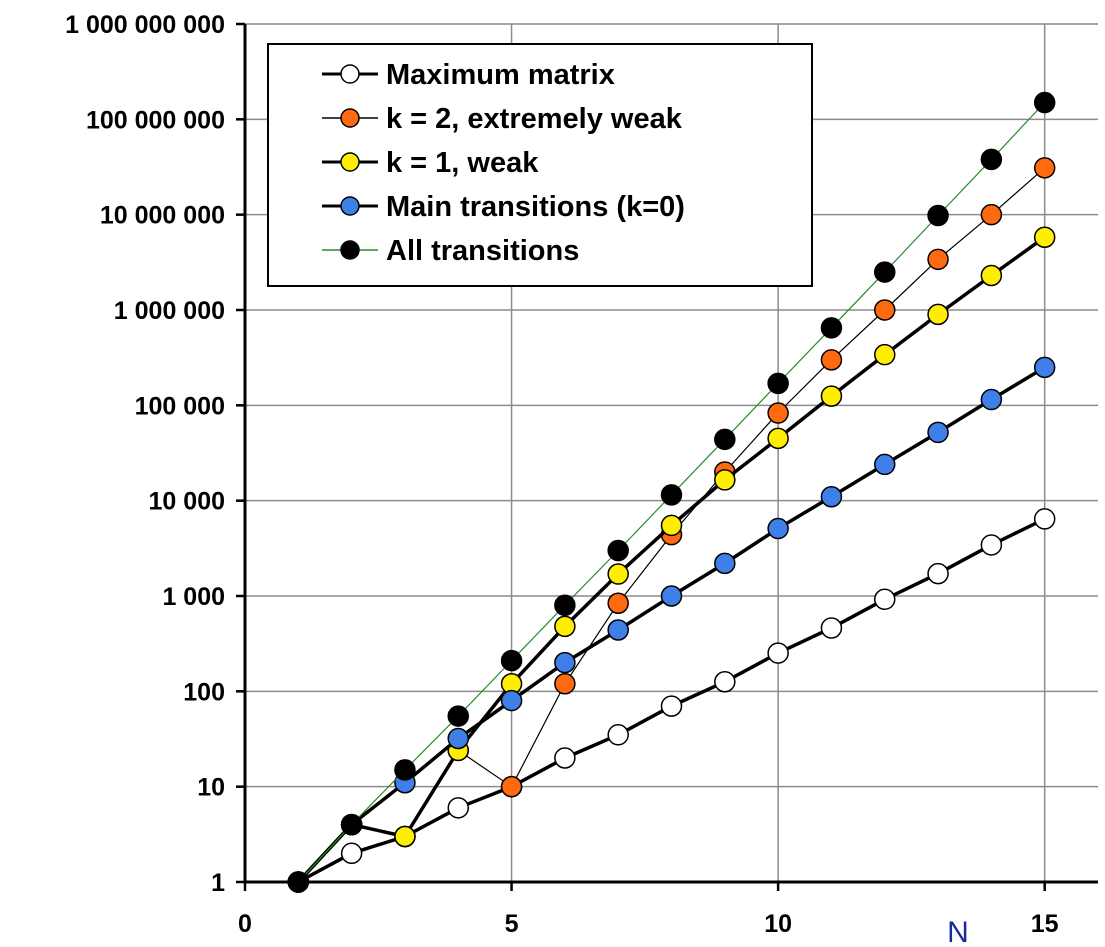 This screenshot has width=1105, height=947. Describe the element at coordinates (462, 163) in the screenshot. I see `legend-label: k = 1, weak` at that location.